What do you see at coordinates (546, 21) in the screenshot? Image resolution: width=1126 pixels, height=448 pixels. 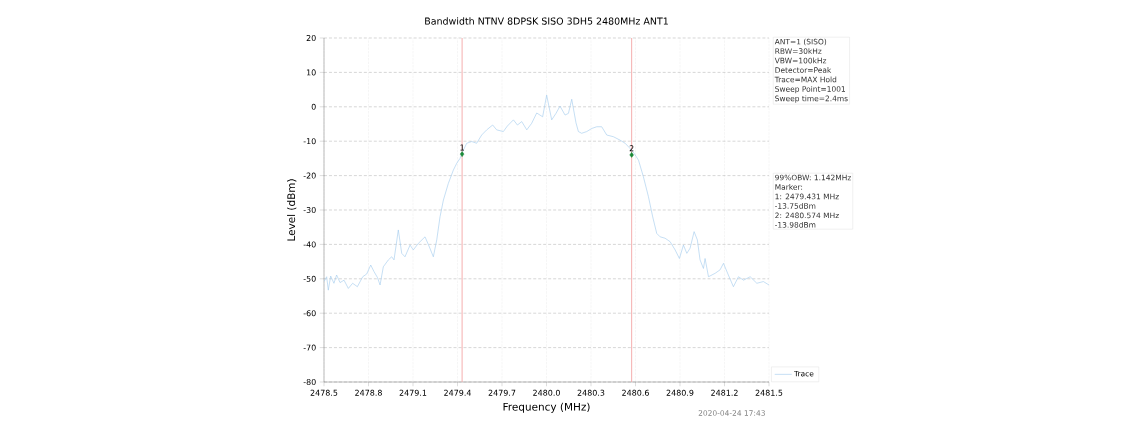 I see `chart-title: Bandwidth NTNV 8DPSK SISO 3DH5 2480MHz ANT1` at bounding box center [546, 21].